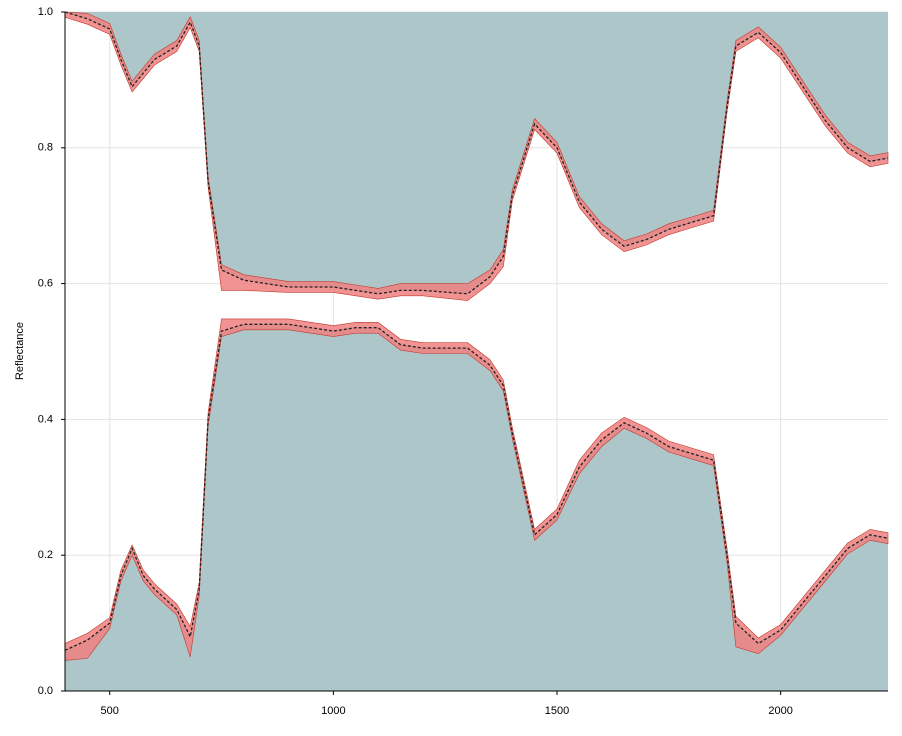  I want to click on y-tick-label: 0.8, so click(45, 148).